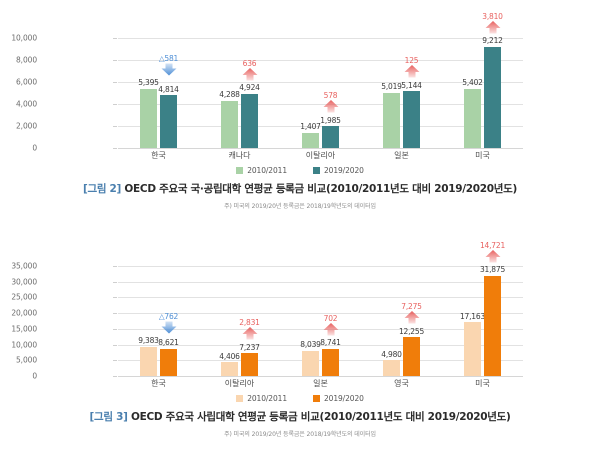 The image size is (600, 468). What do you see at coordinates (24, 329) in the screenshot?
I see `y-axis-tick-label: 15,000` at bounding box center [24, 329].